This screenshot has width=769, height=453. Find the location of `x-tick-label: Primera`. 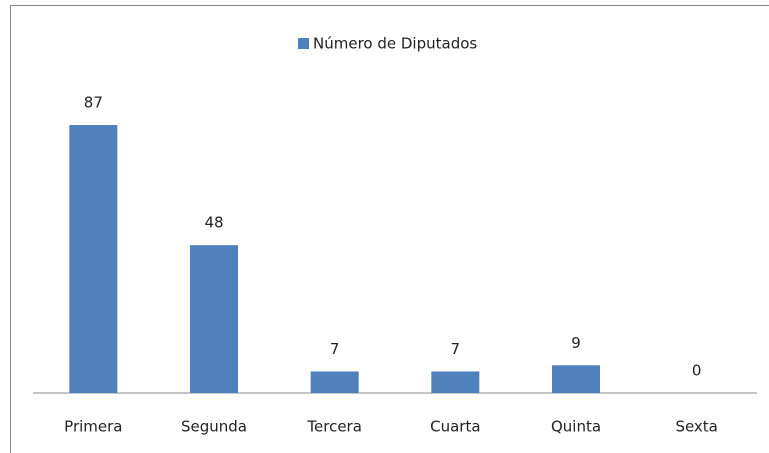

x-tick-label: Primera is located at coordinates (93, 427).